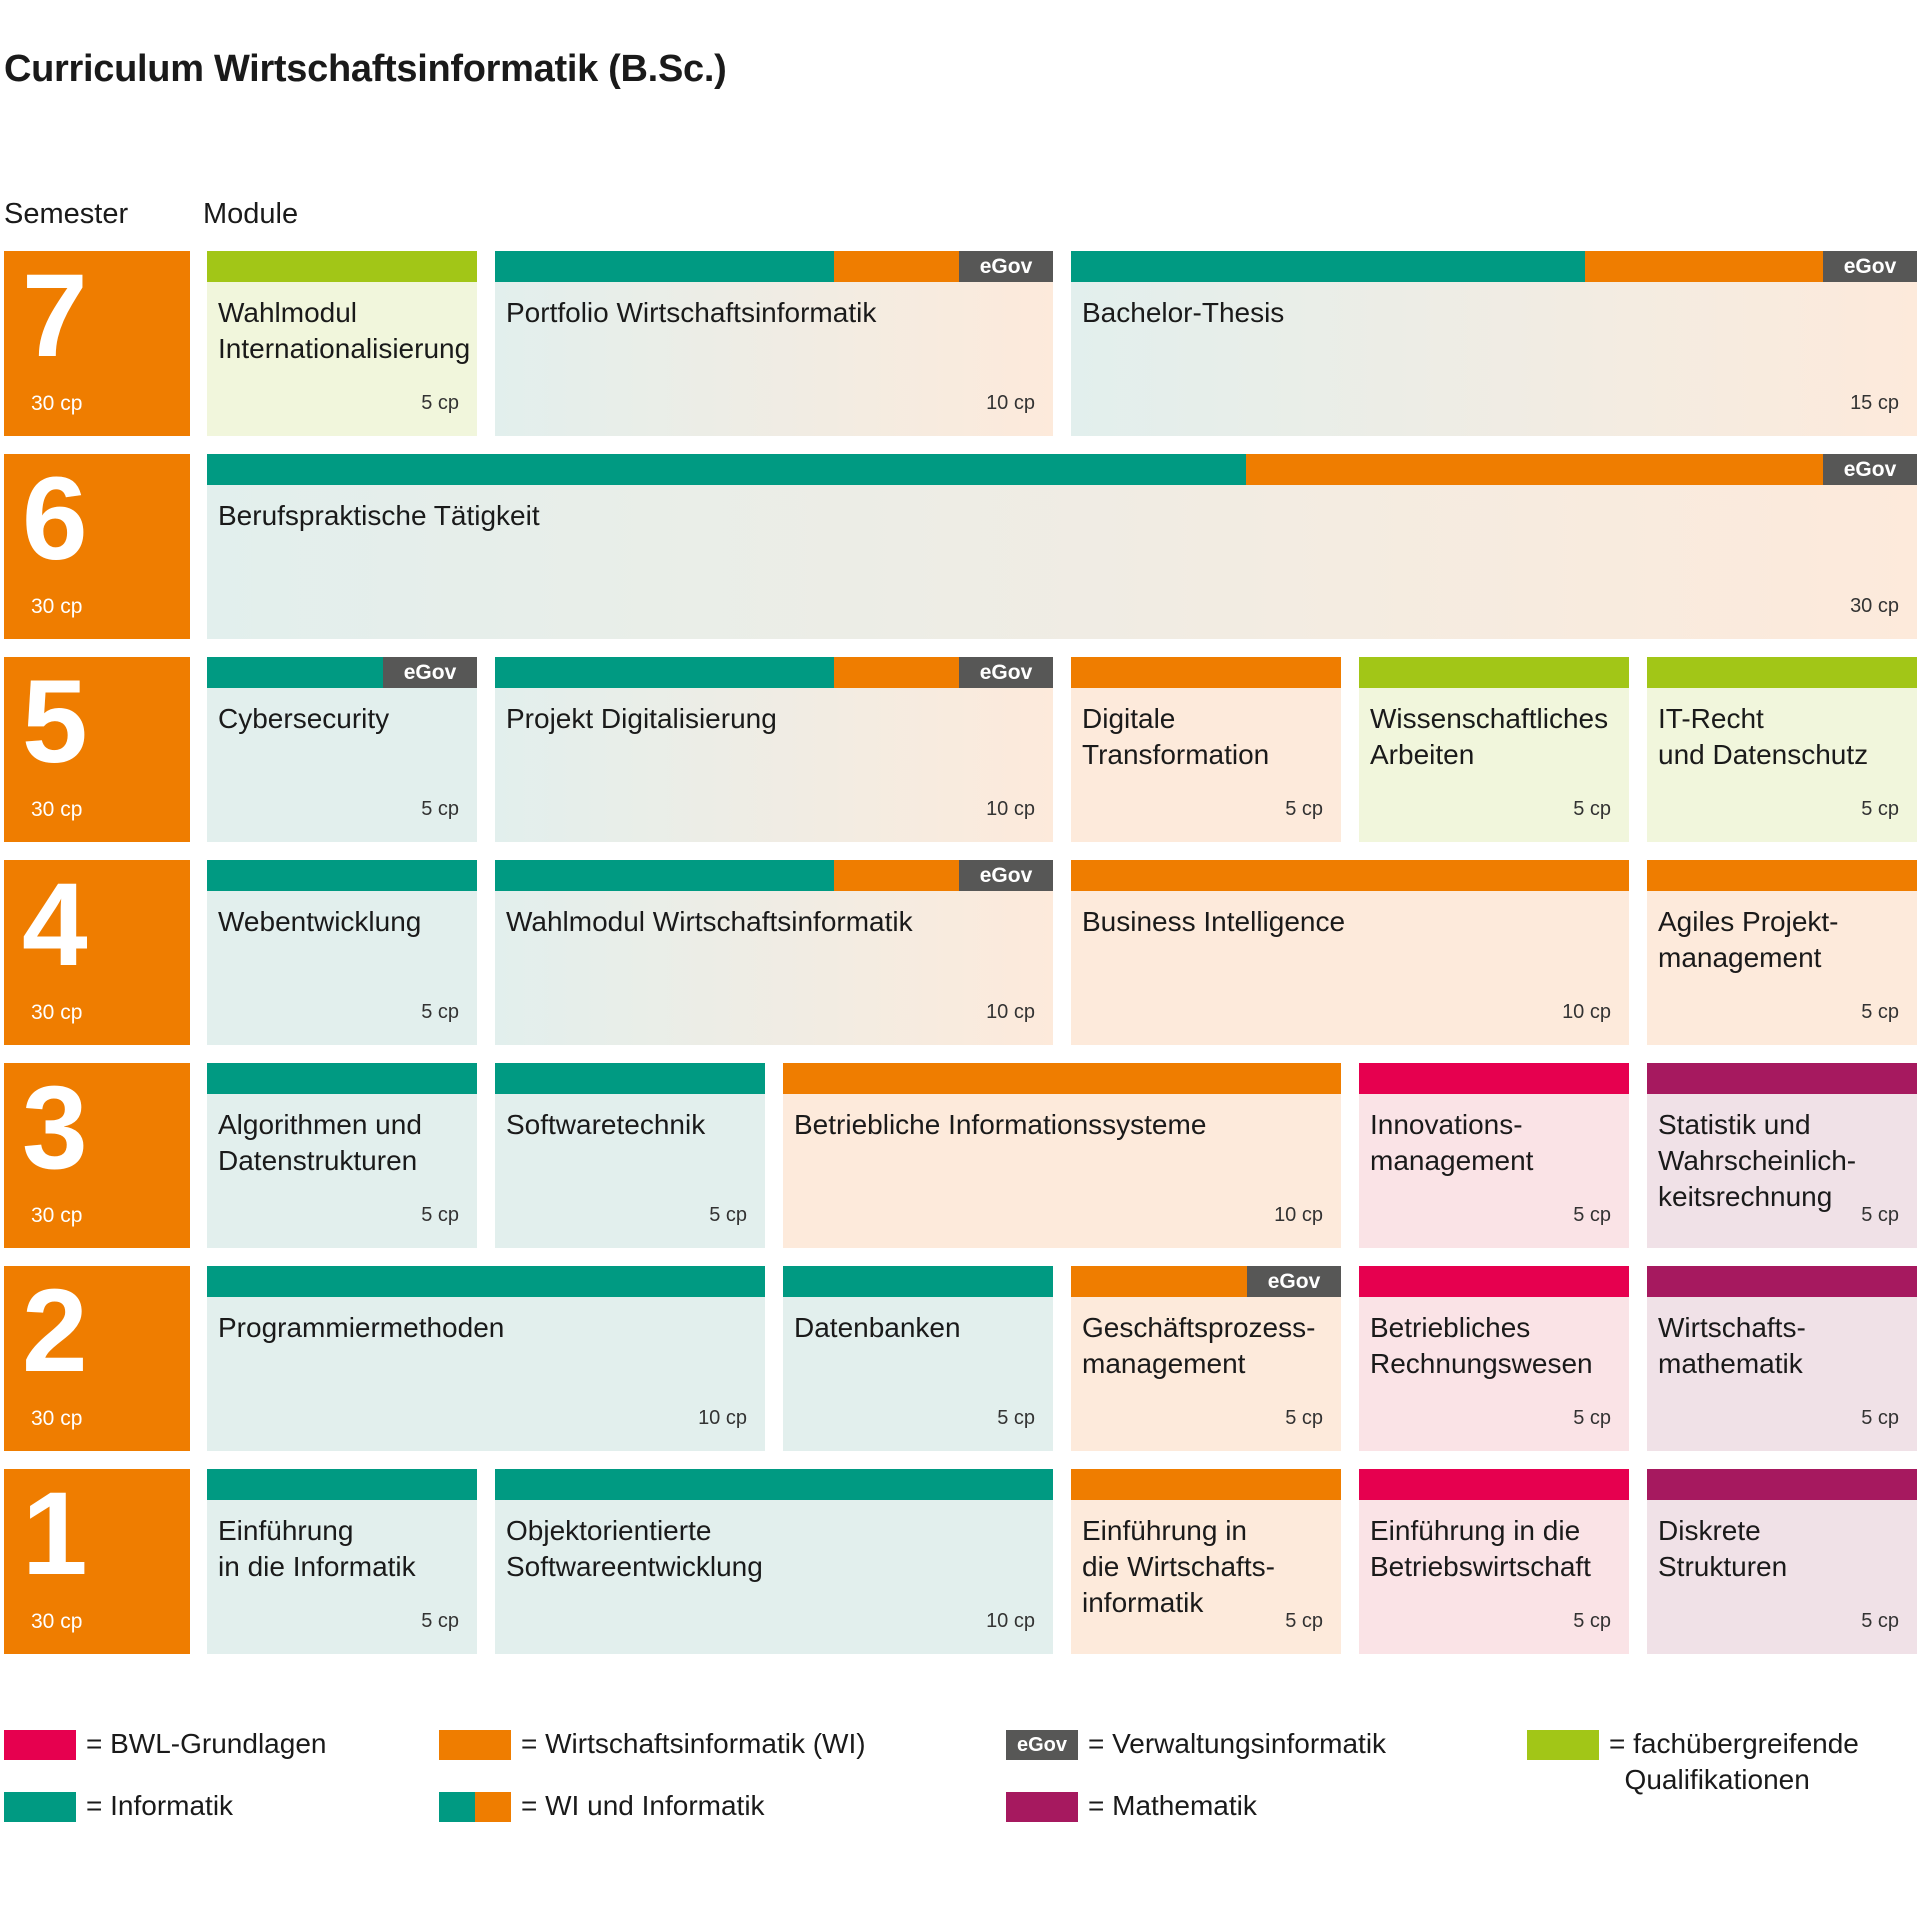 The width and height of the screenshot is (1920, 1921). I want to click on module-card: Wahlmodul Internationalisierung 5 cp, so click(342, 343).